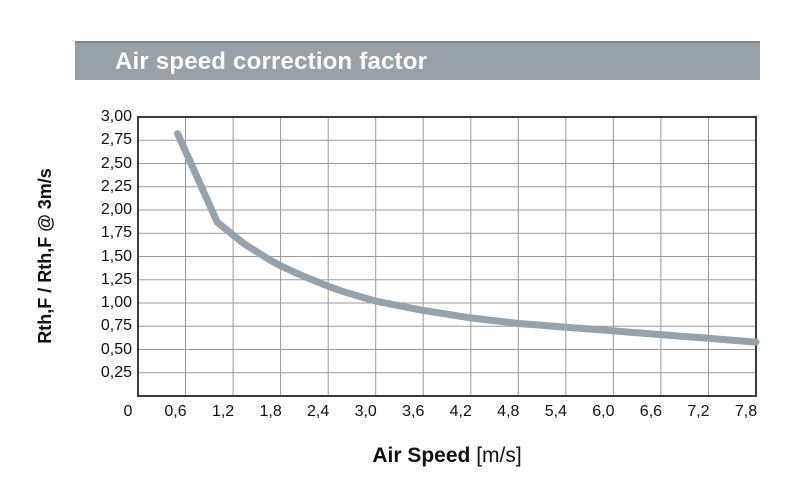  I want to click on x-tick-label: 0,6, so click(175, 411).